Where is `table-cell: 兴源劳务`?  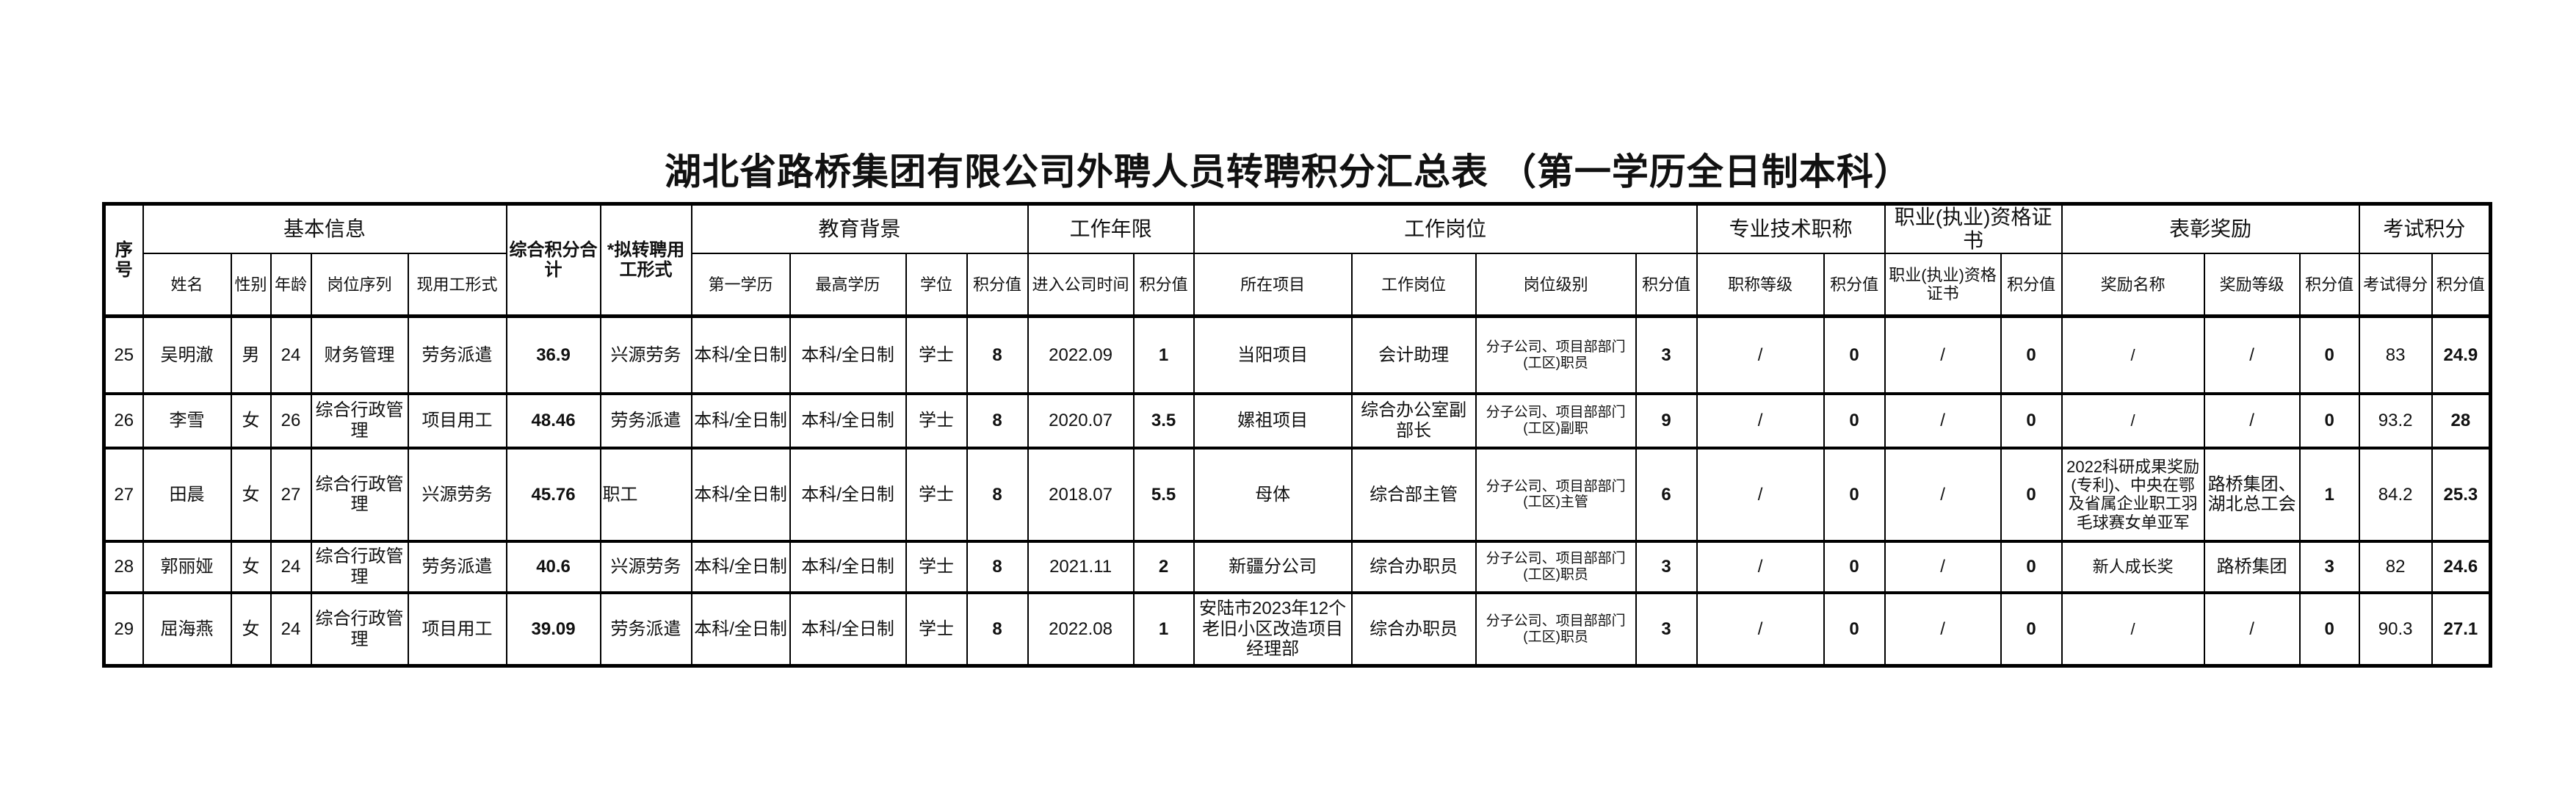 table-cell: 兴源劳务 is located at coordinates (457, 494).